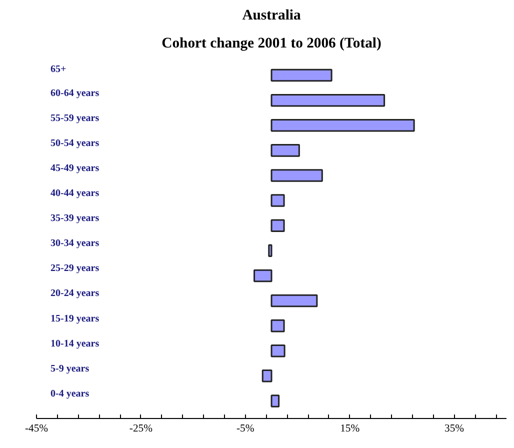 This screenshot has height=448, width=514. What do you see at coordinates (75, 294) in the screenshot?
I see `y-tick-label: 20-24 years` at bounding box center [75, 294].